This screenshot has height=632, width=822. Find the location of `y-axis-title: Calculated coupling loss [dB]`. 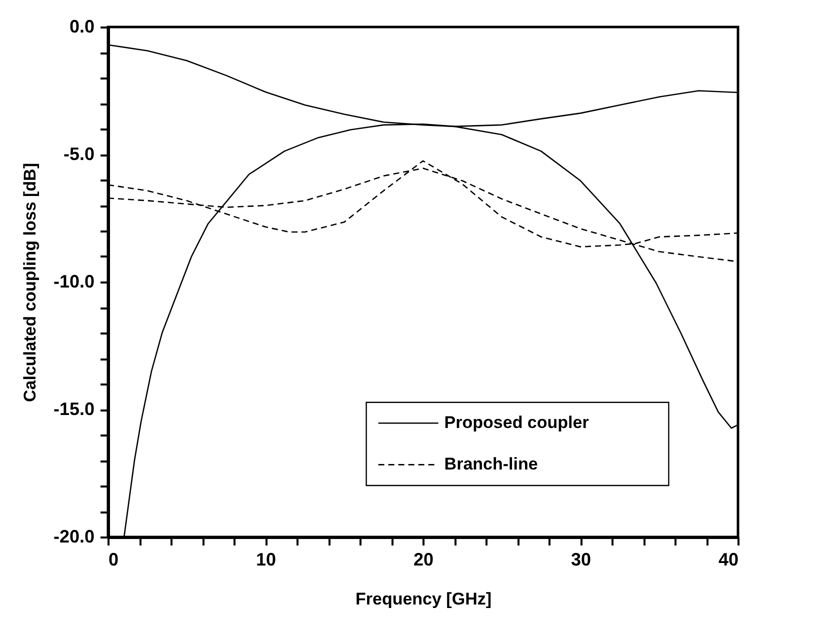

y-axis-title: Calculated coupling loss [dB] is located at coordinates (30, 282).